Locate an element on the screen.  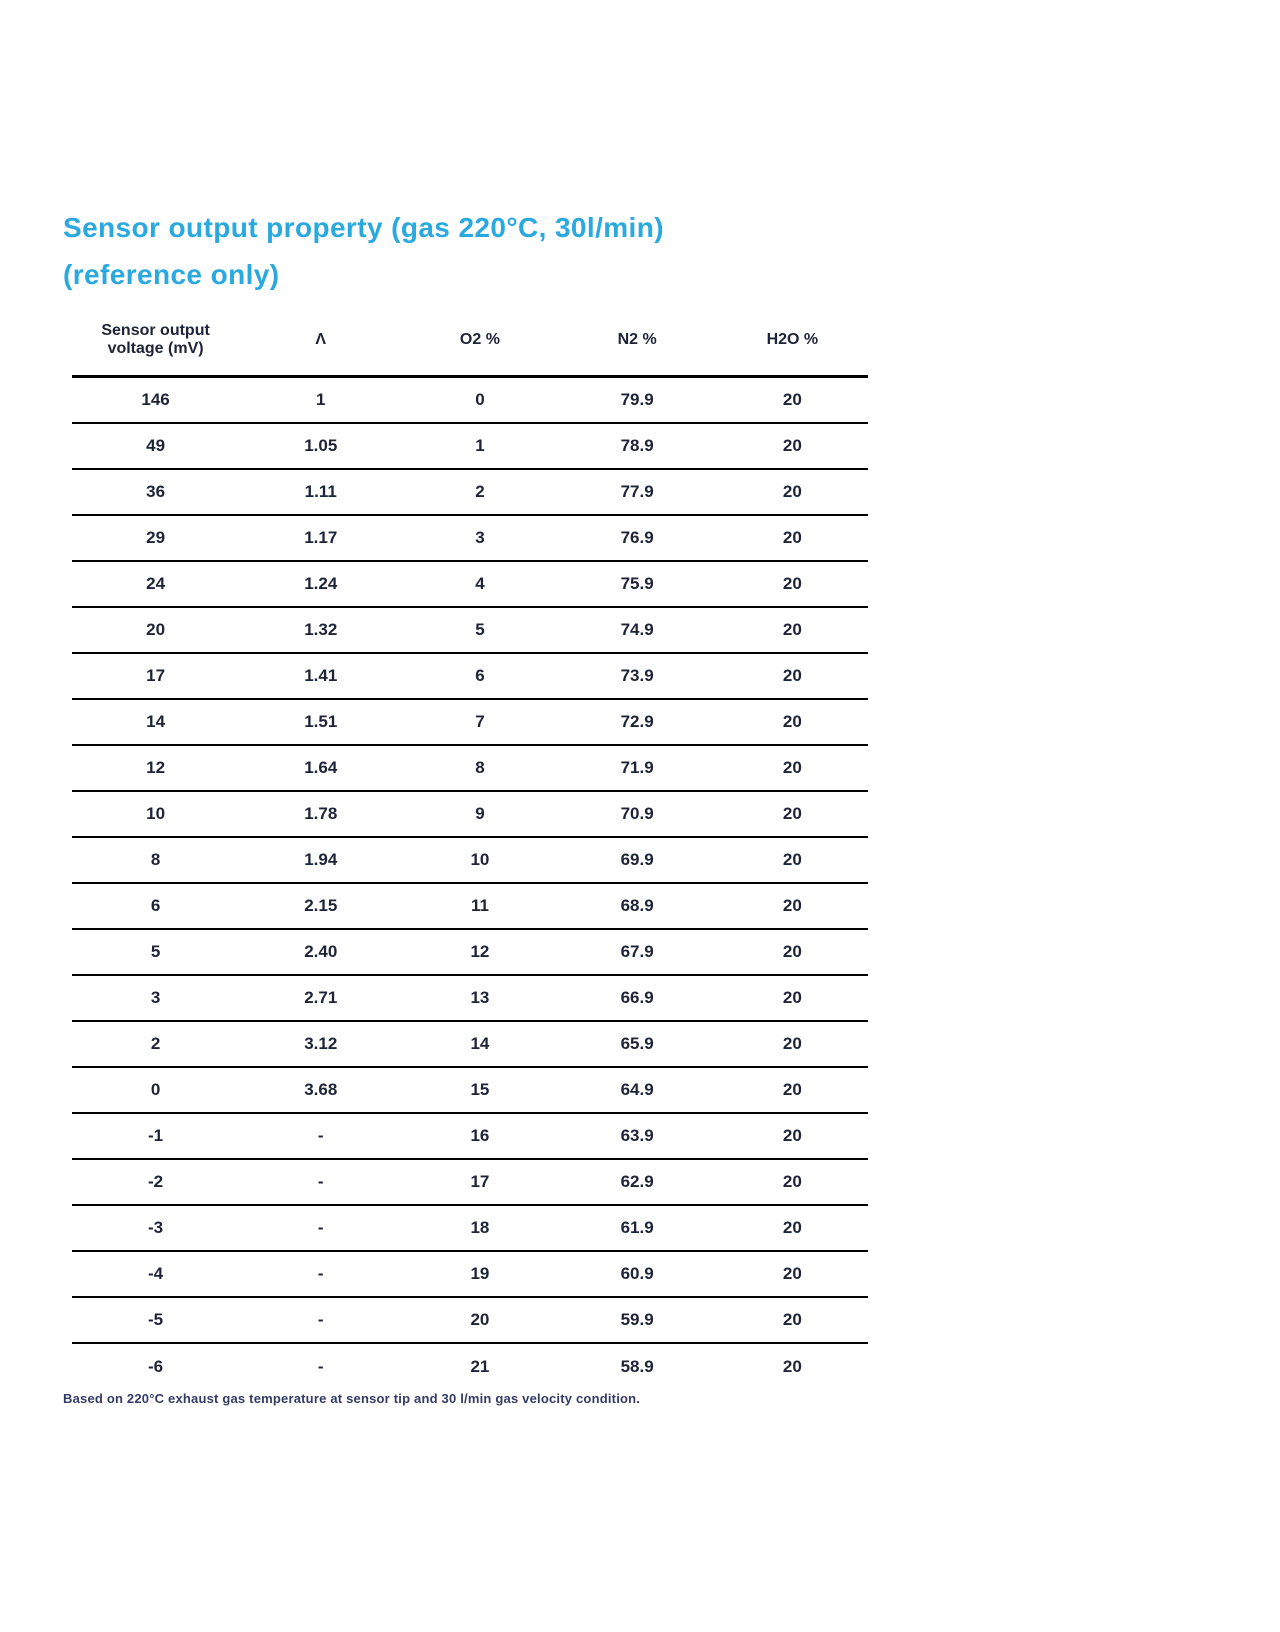
table-row: -3 - 18 61.9 20 is located at coordinates (470, 1229).